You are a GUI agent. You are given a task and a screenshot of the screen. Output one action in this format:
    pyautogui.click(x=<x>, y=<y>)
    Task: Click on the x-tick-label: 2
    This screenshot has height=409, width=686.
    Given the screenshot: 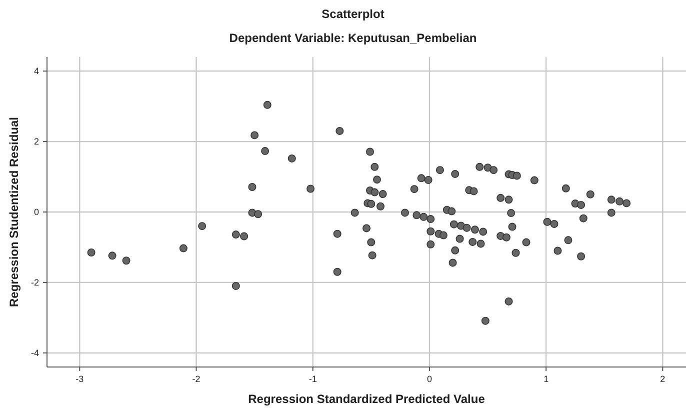 What is the action you would take?
    pyautogui.click(x=663, y=379)
    